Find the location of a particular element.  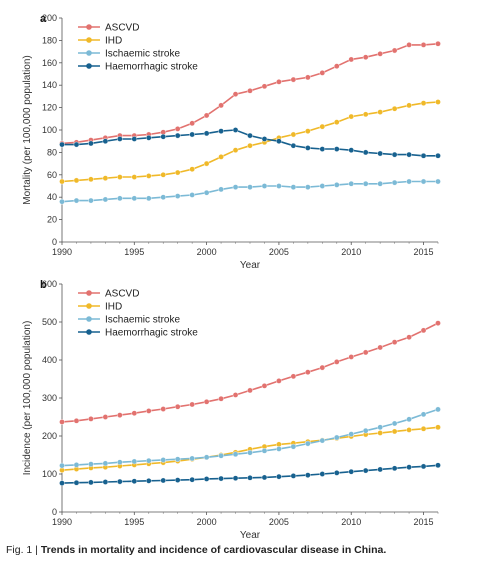

y-tick-label: 160 is located at coordinates (49, 63).